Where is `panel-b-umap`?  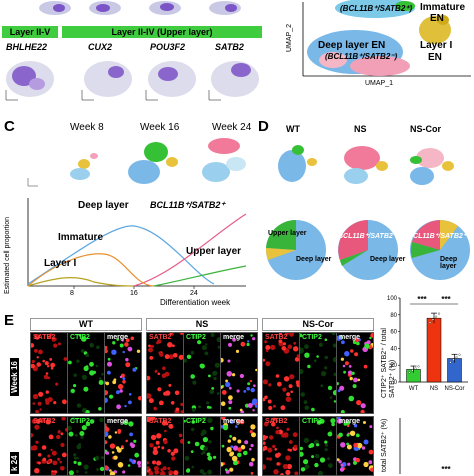 panel-b-umap is located at coordinates (386, 38).